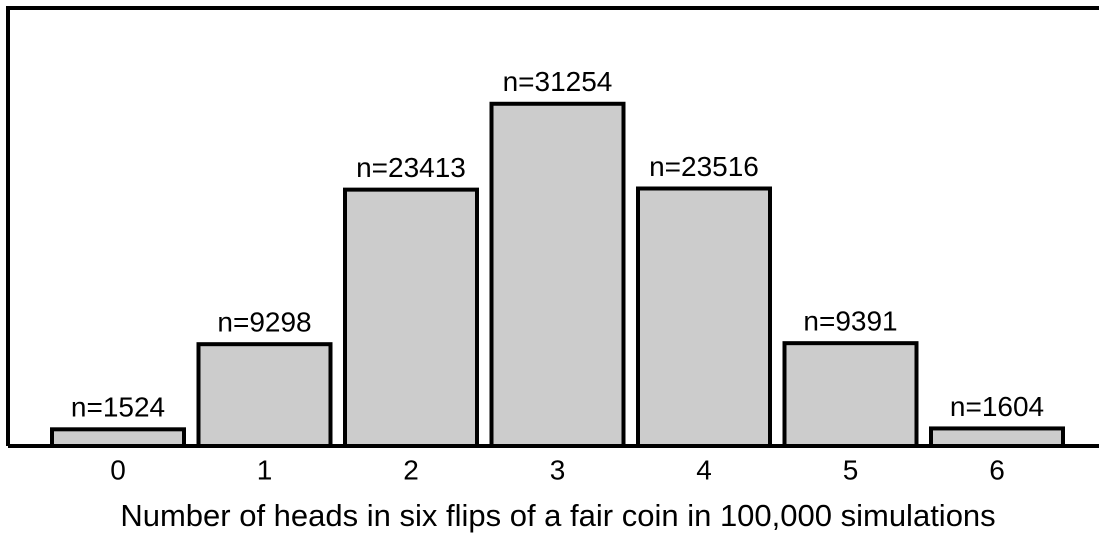 The image size is (1099, 536). Describe the element at coordinates (704, 166) in the screenshot. I see `value-label: n=23516` at that location.